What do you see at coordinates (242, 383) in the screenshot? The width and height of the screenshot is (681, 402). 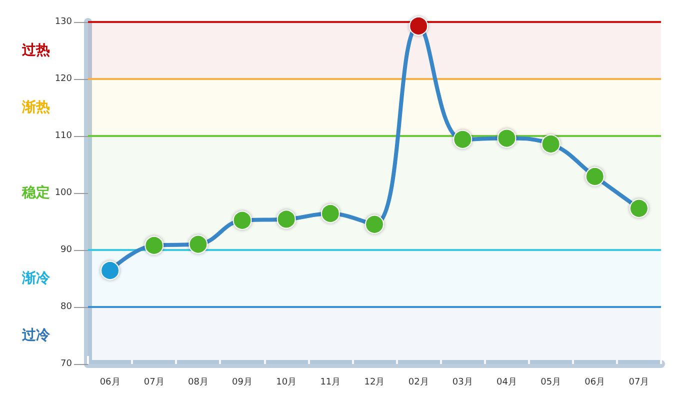 I see `x-tick-label: 09月` at bounding box center [242, 383].